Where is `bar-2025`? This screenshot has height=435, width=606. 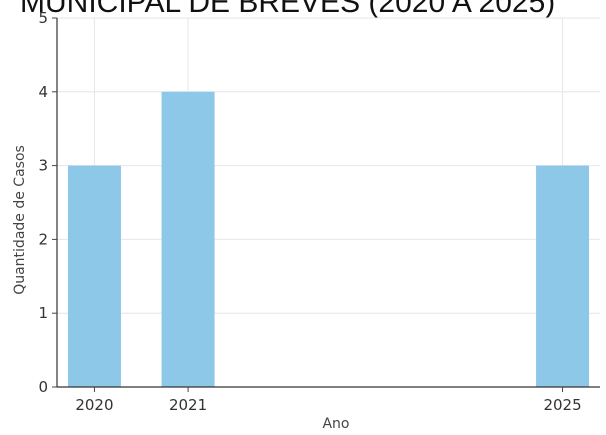
bar-2025 is located at coordinates (563, 276).